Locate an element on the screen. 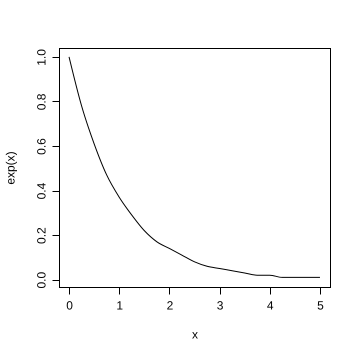  x-axis-title: x is located at coordinates (195, 335).